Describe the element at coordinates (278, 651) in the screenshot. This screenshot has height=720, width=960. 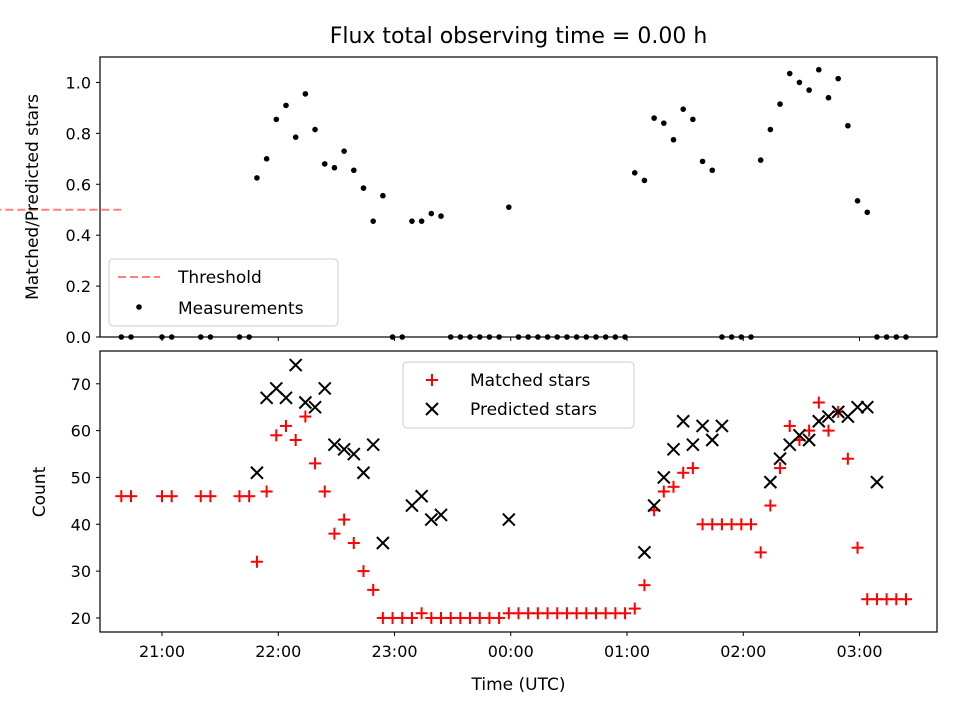
I see `x-tick-label: 22:00` at that location.